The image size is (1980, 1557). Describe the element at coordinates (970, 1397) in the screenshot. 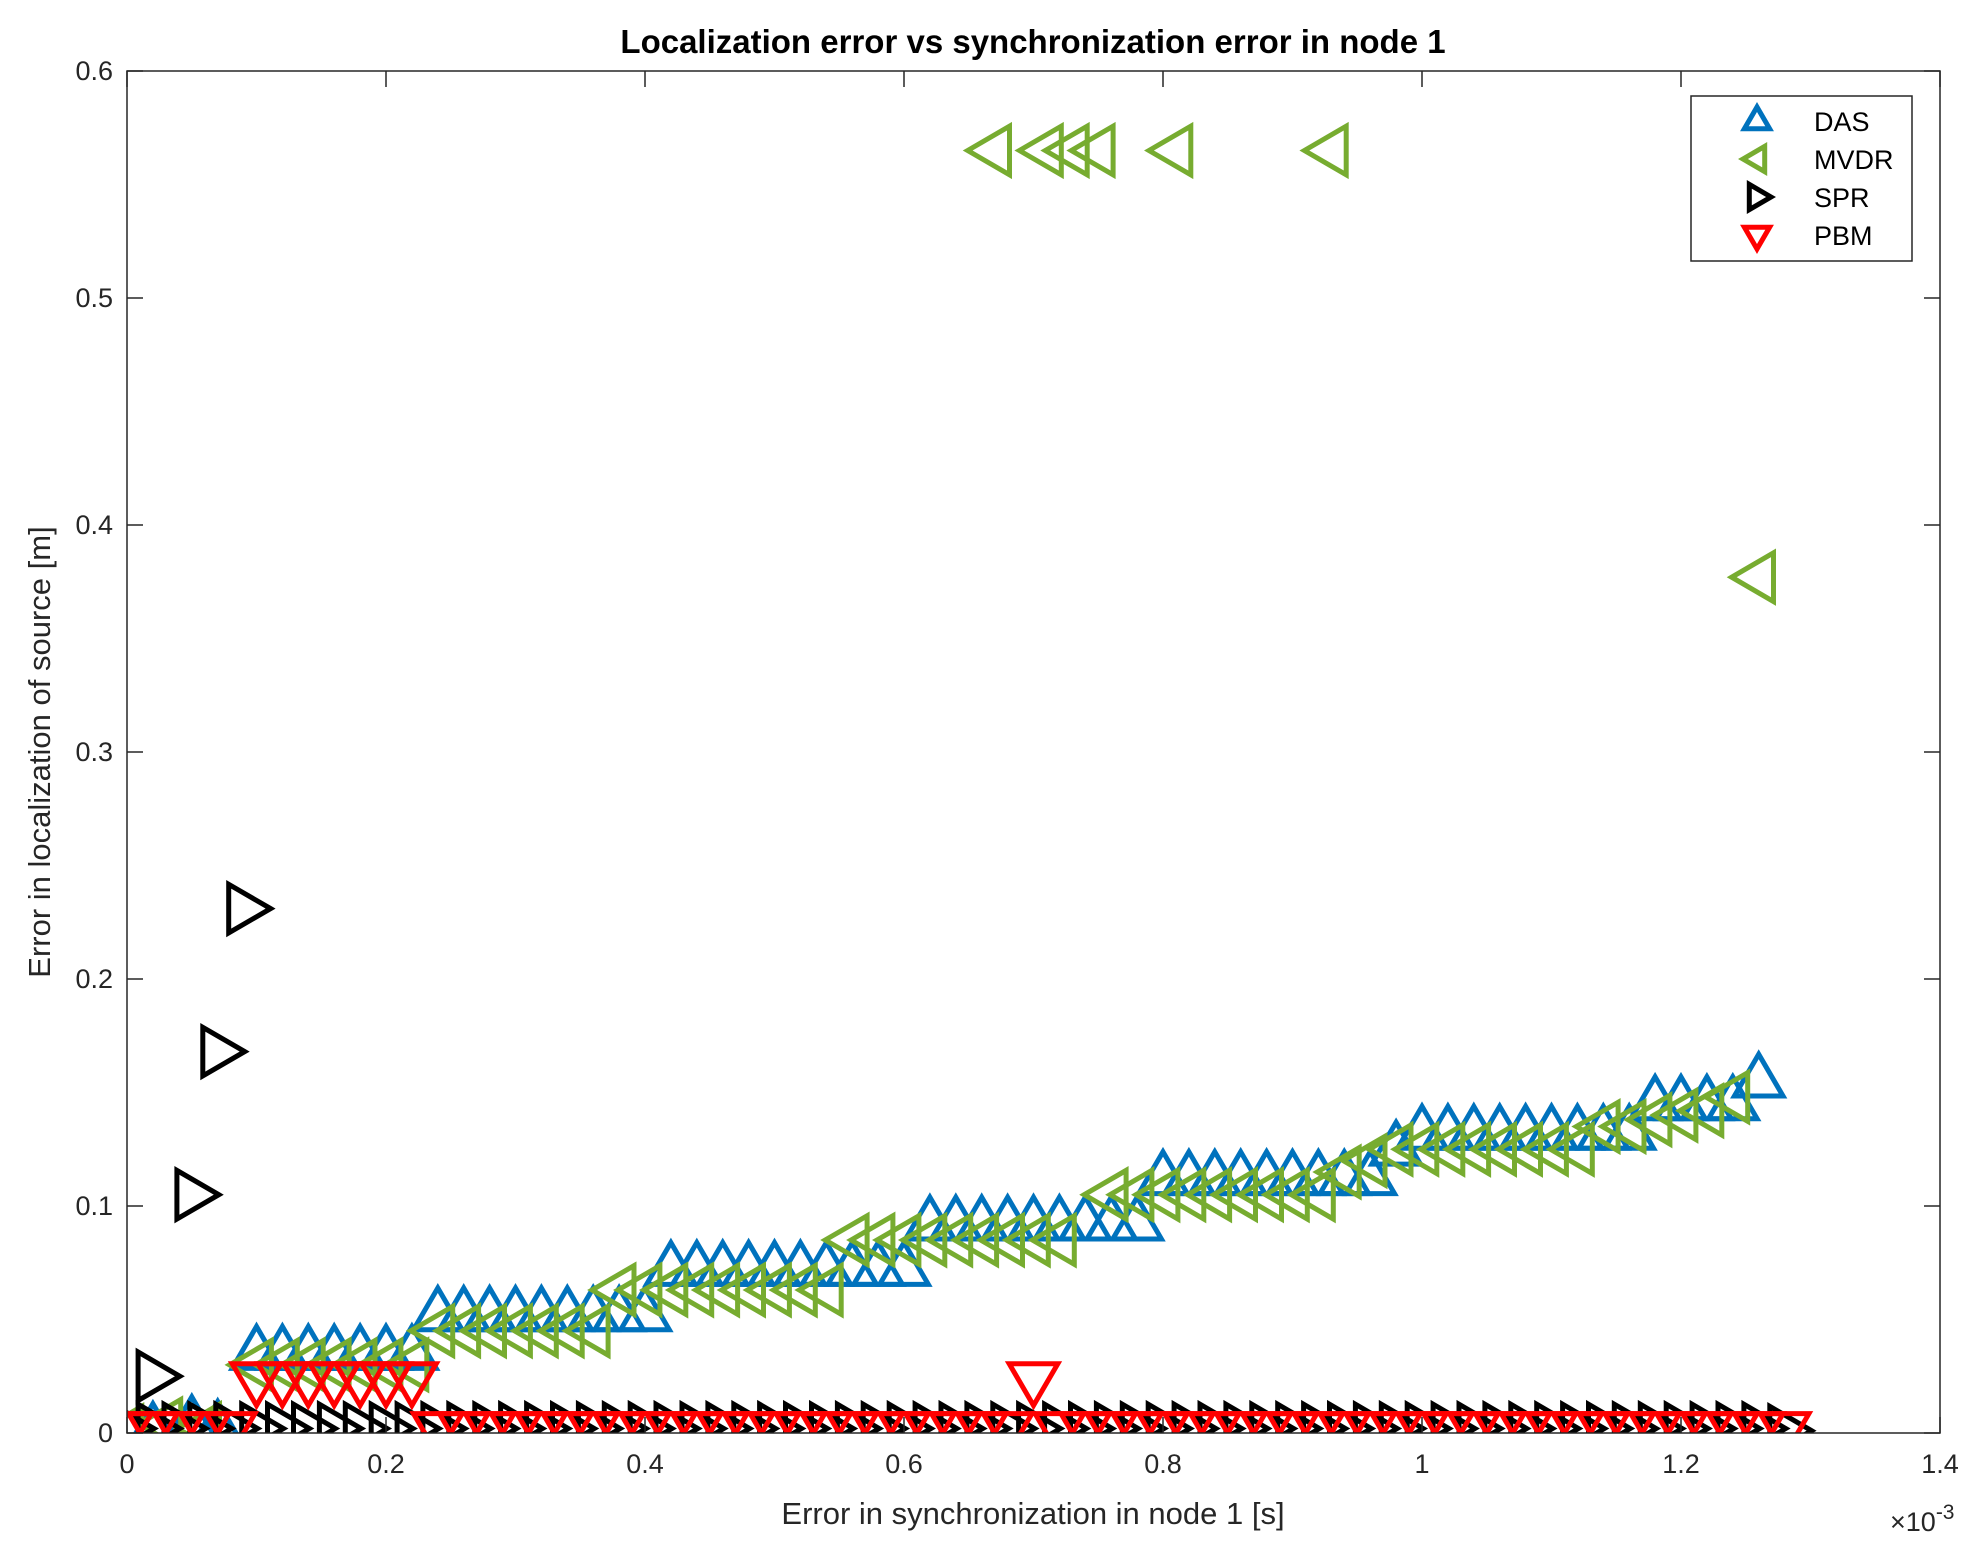

I see `series-pbm` at that location.